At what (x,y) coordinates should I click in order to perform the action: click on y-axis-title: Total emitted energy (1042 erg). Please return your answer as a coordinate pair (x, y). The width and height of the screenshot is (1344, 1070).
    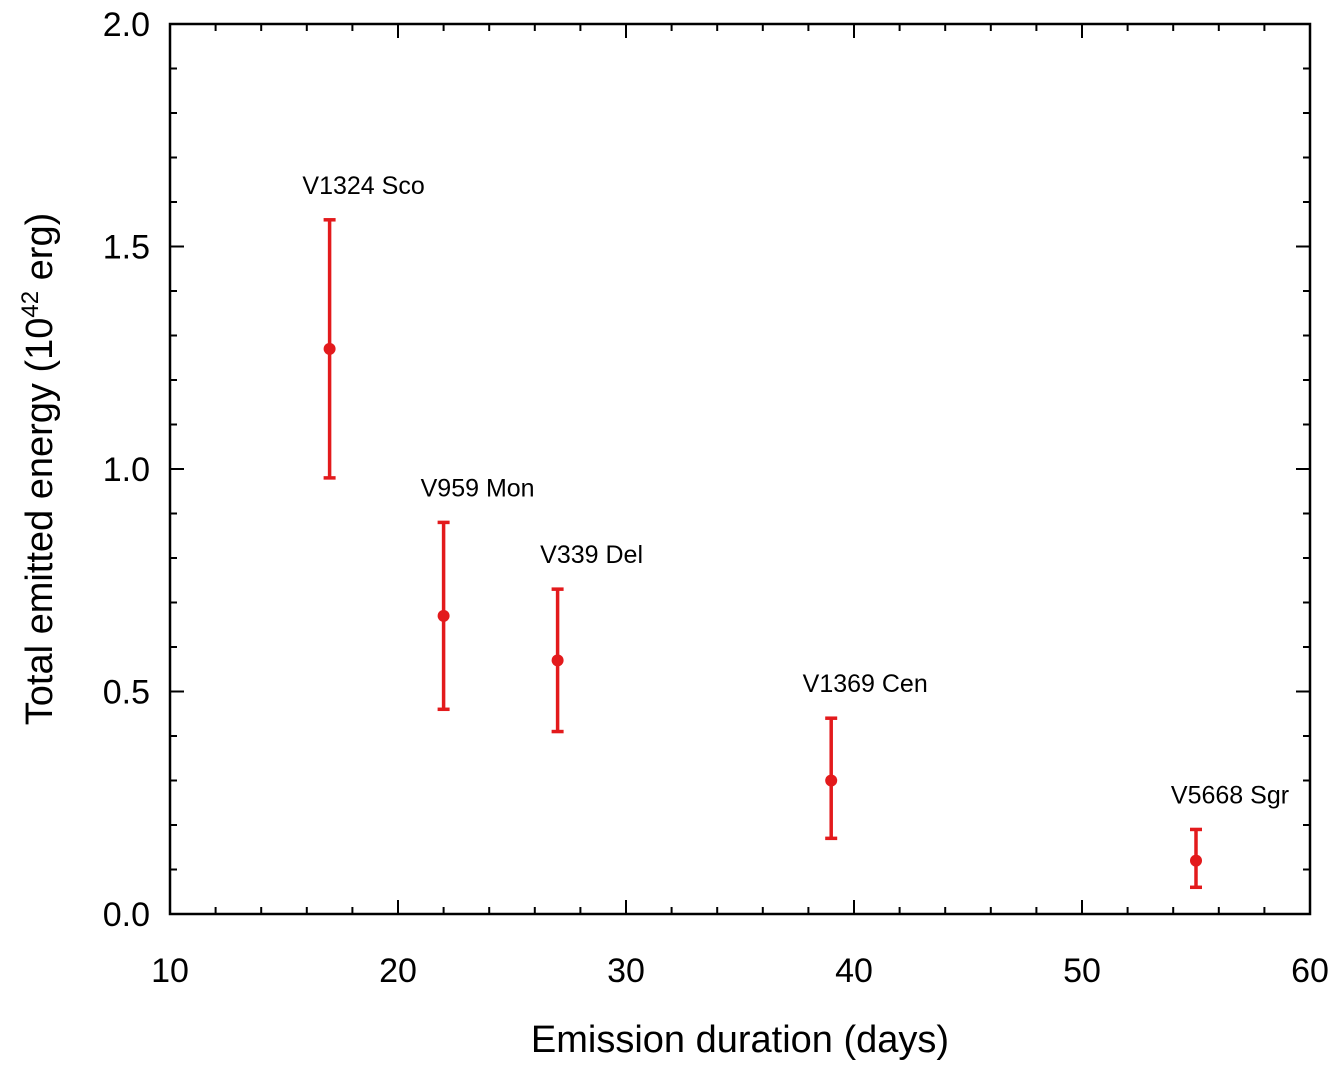
    Looking at the image, I should click on (39, 469).